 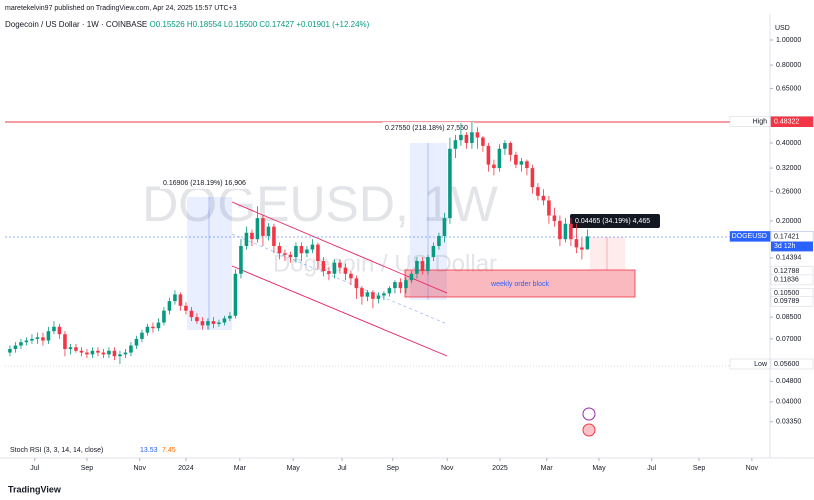 What do you see at coordinates (339, 311) in the screenshot?
I see `channel-lower` at bounding box center [339, 311].